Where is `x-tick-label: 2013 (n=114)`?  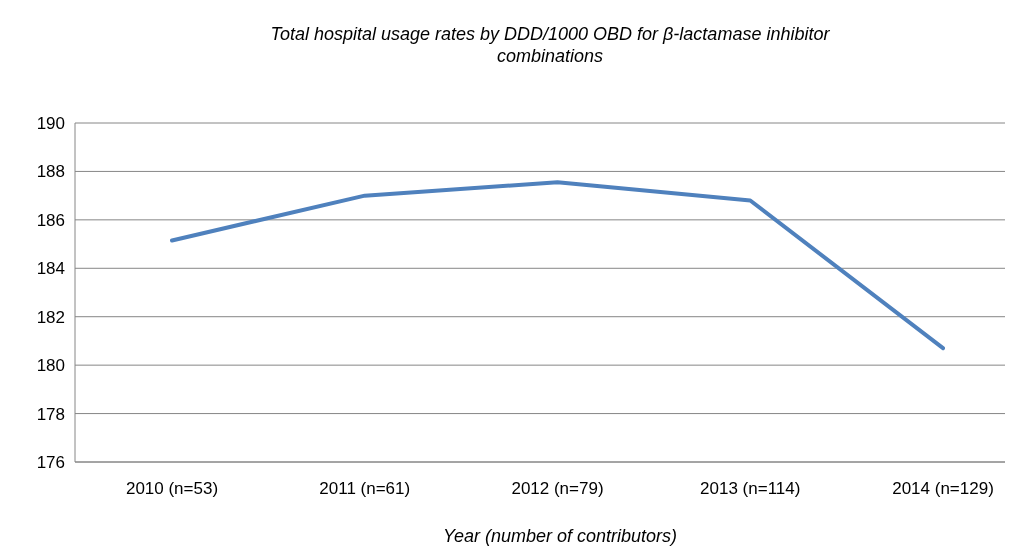
x-tick-label: 2013 (n=114) is located at coordinates (750, 488).